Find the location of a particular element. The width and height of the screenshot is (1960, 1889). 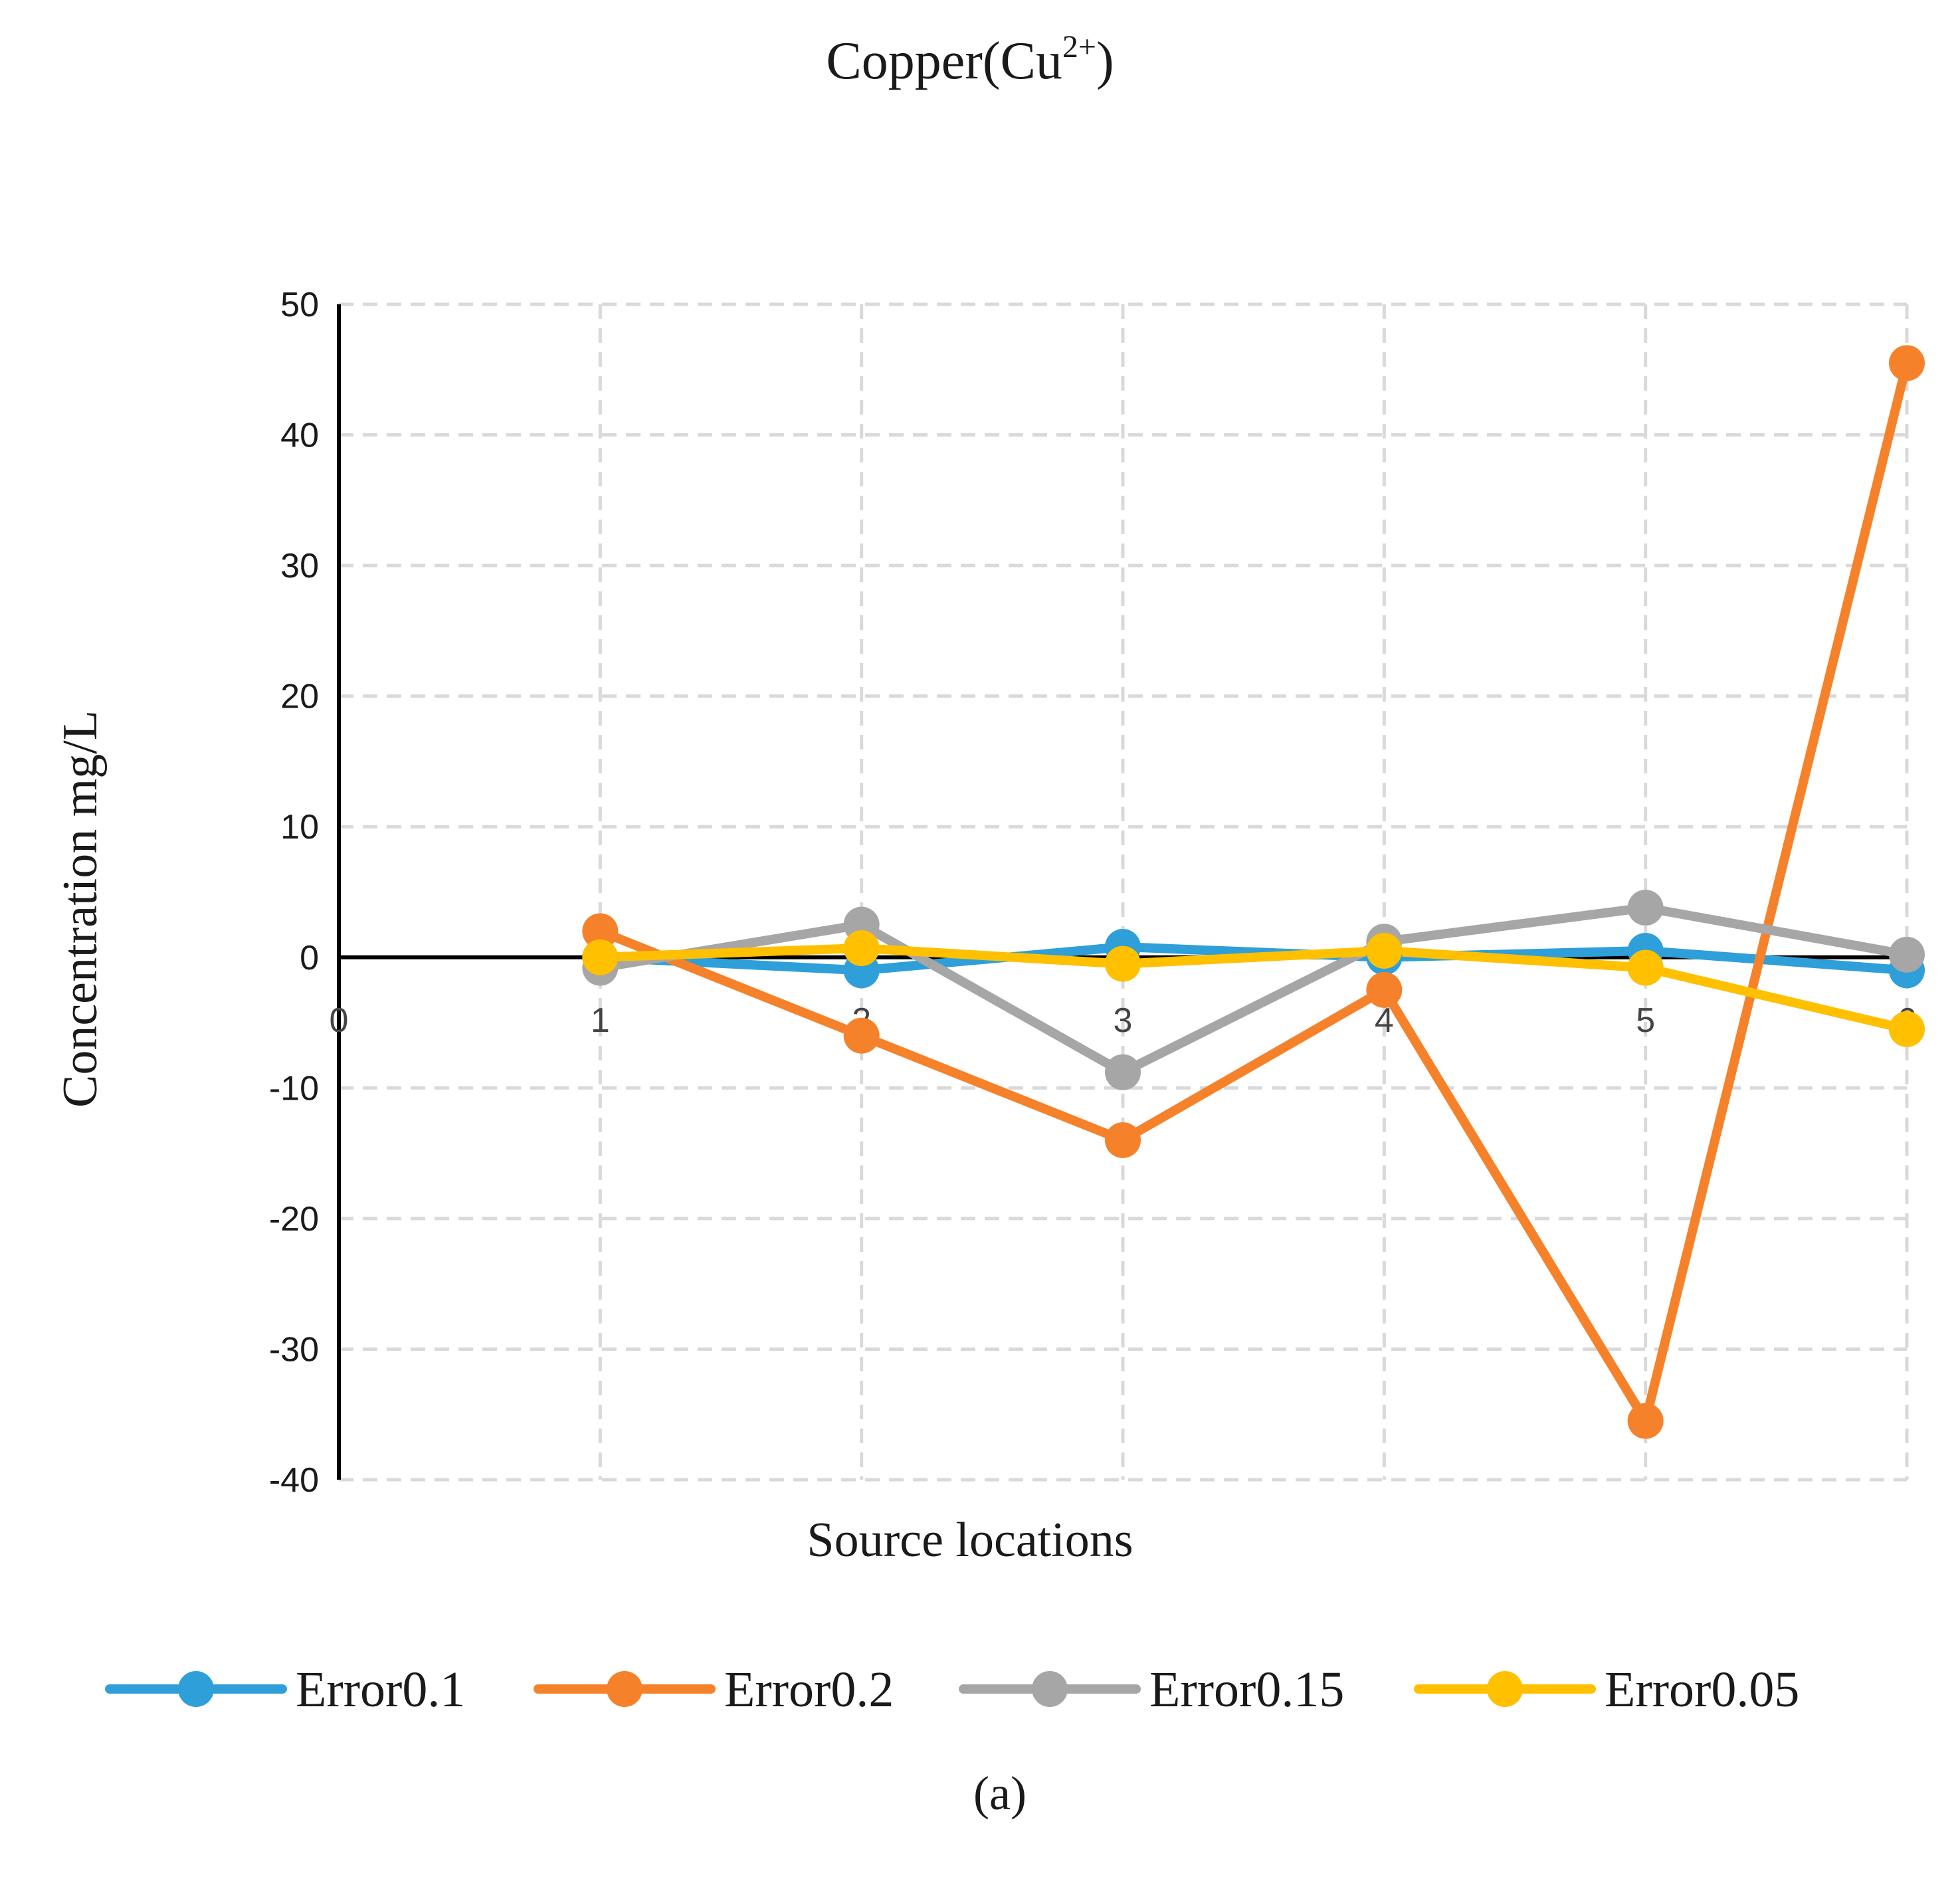

legend-label: Error0.05 is located at coordinates (1702, 1690).